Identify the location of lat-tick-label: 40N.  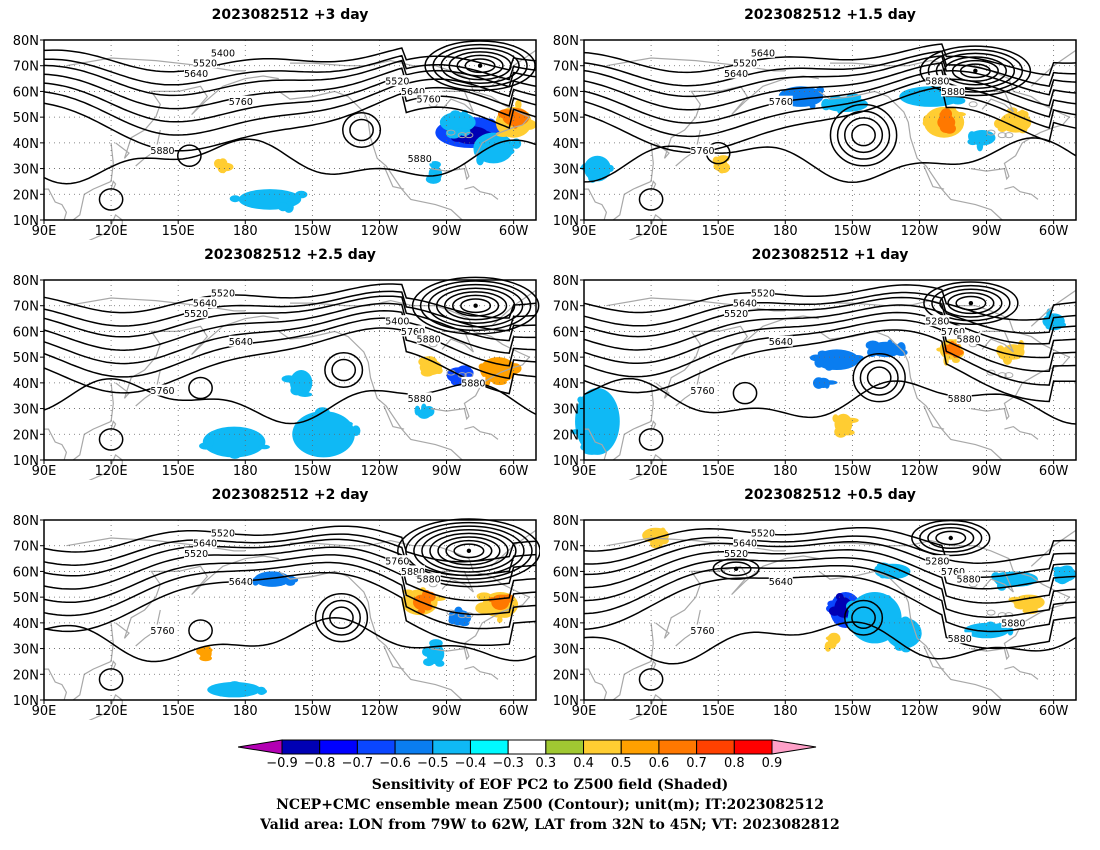
(26, 624).